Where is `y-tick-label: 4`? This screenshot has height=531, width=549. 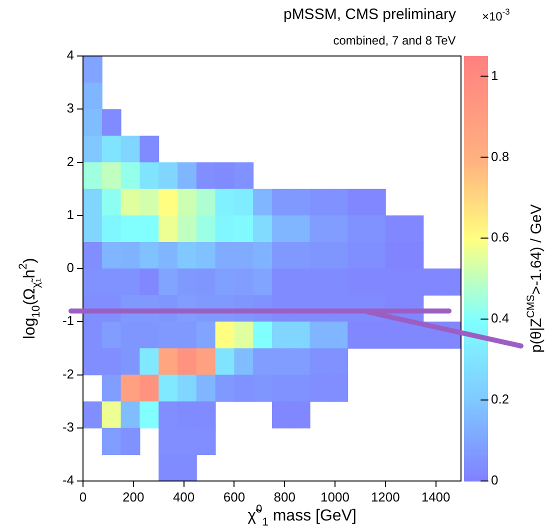
y-tick-label: 4 is located at coordinates (70, 55).